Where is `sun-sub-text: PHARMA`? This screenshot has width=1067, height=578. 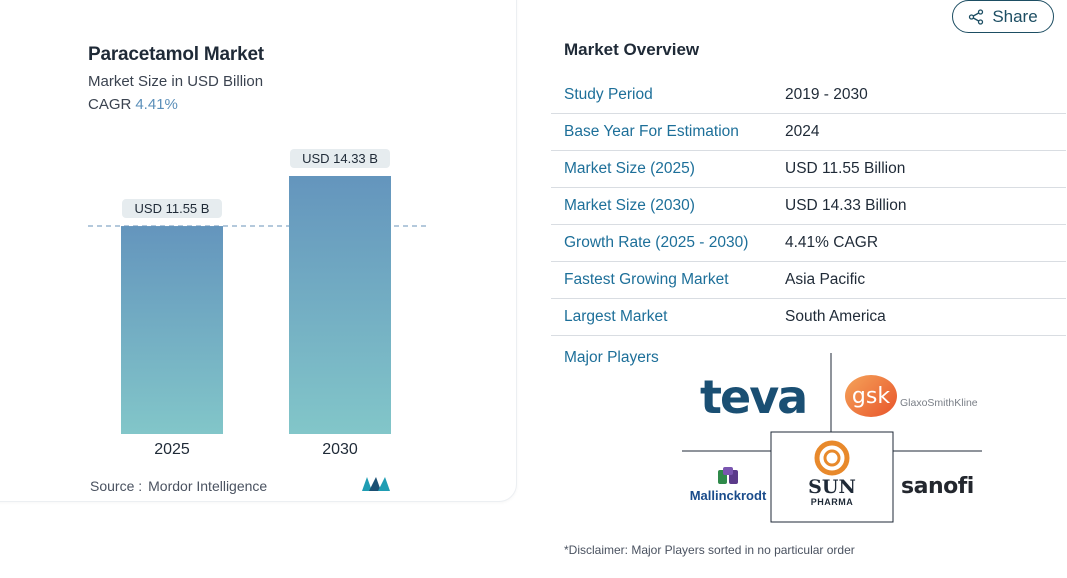 sun-sub-text: PHARMA is located at coordinates (832, 502).